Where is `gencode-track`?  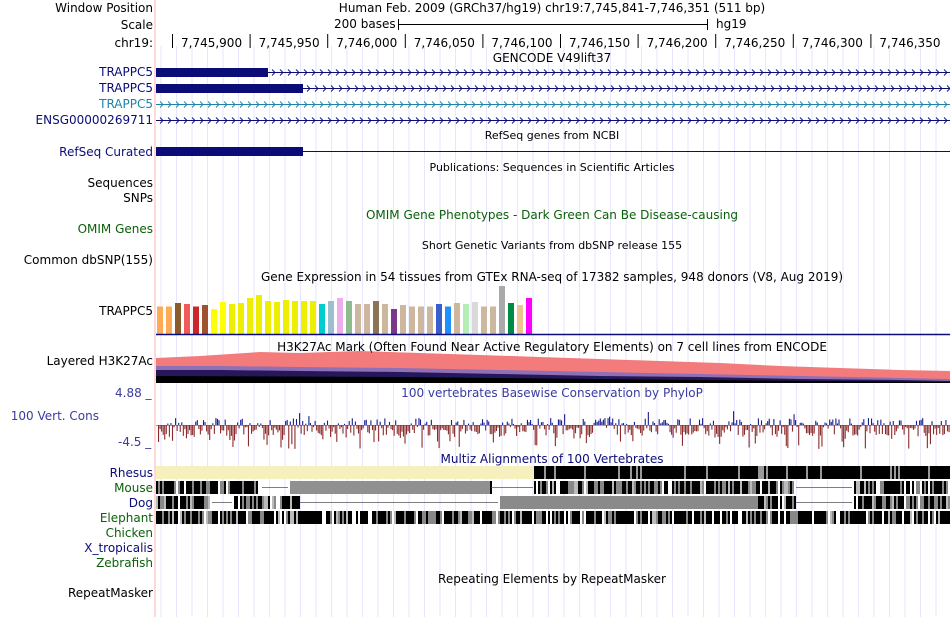 gencode-track is located at coordinates (553, 96).